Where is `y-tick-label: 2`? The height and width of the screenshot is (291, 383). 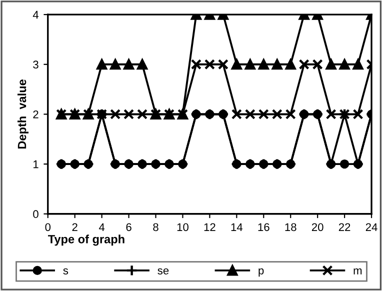
y-tick-label: 2 is located at coordinates (35, 114).